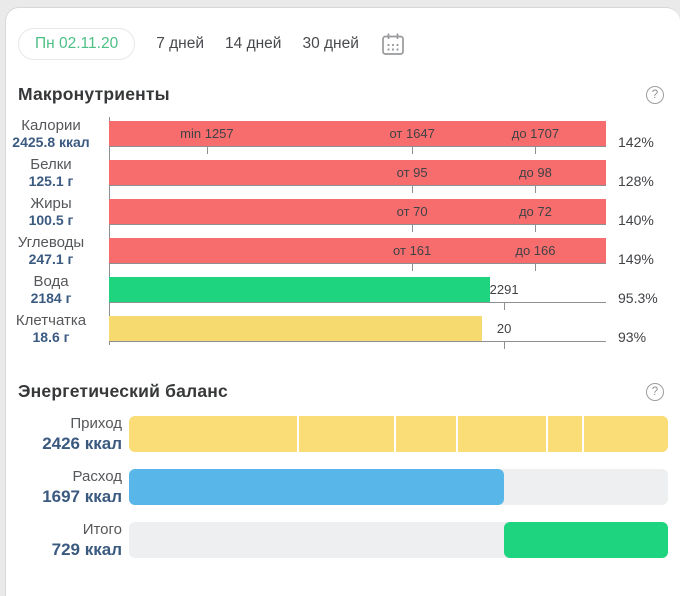  Describe the element at coordinates (535, 172) in the screenshot. I see `macro-marker-label: до 98` at that location.